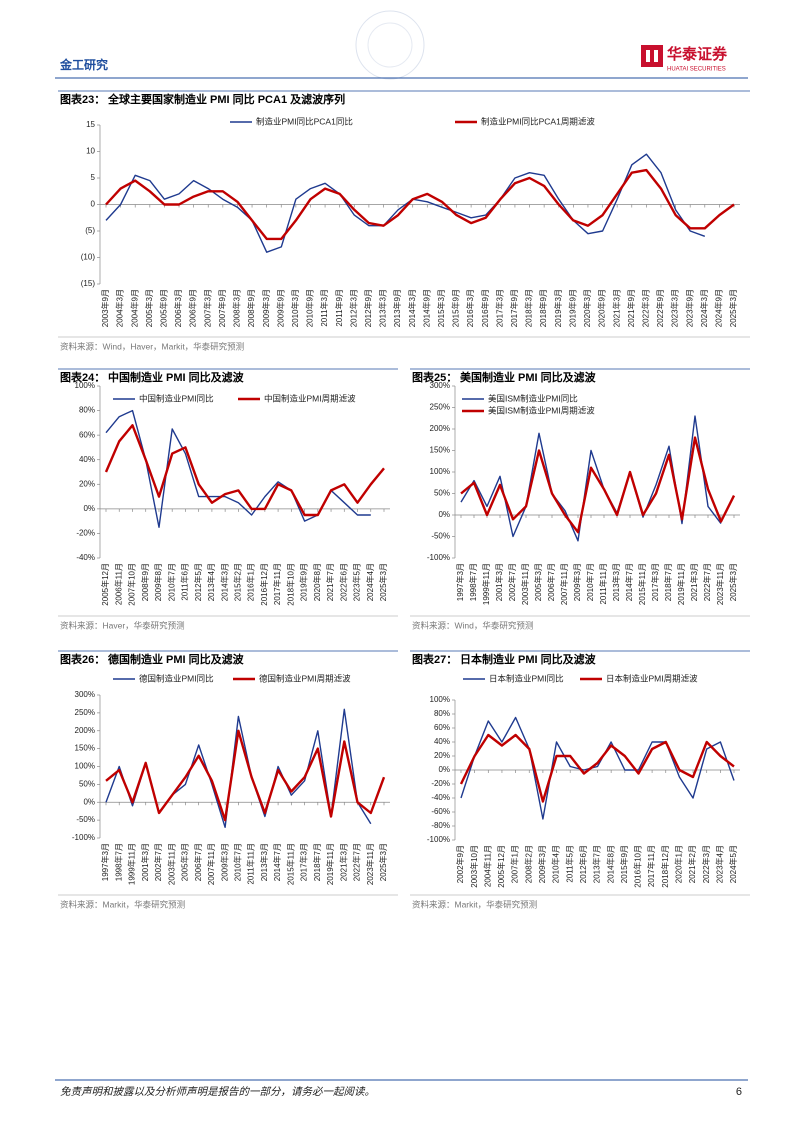 The height and width of the screenshot is (1133, 802). Describe the element at coordinates (486, 584) in the screenshot. I see `x-tick-label: 1999年11月` at that location.